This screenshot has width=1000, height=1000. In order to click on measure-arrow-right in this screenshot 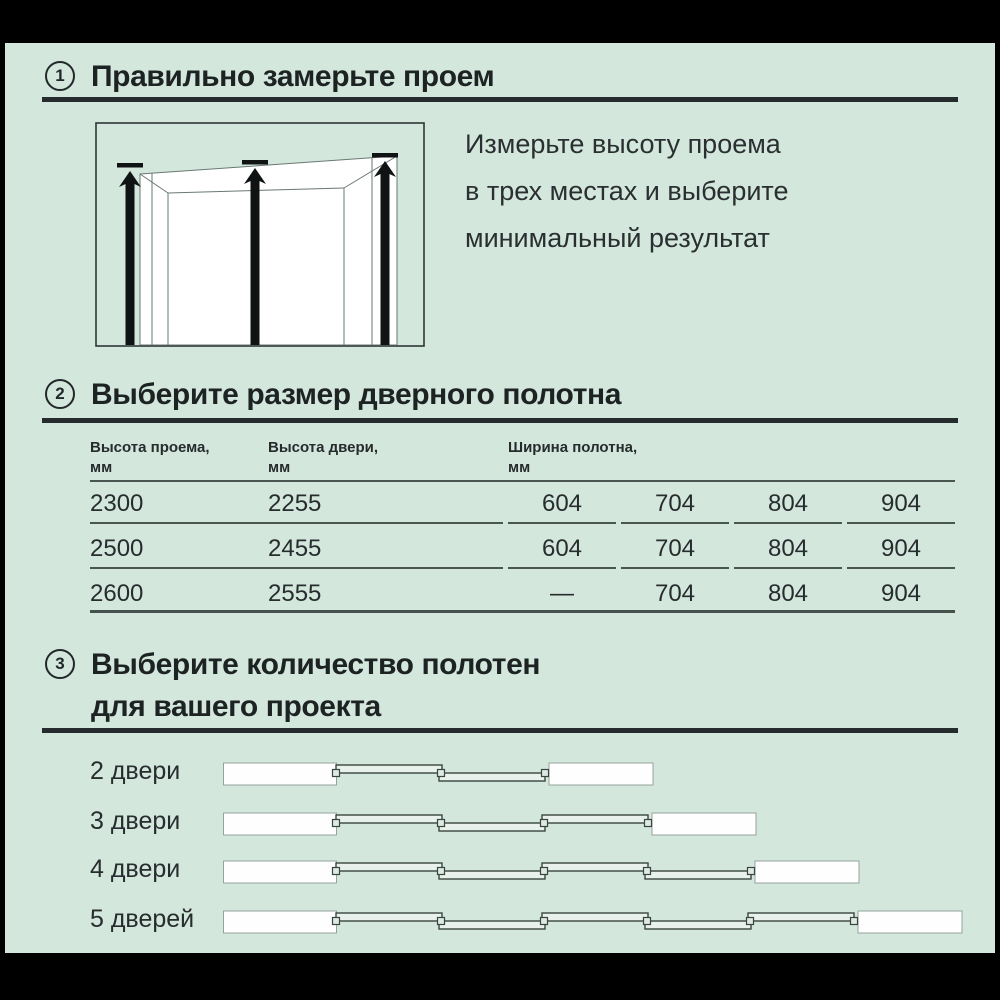, I will do `click(385, 249)`.